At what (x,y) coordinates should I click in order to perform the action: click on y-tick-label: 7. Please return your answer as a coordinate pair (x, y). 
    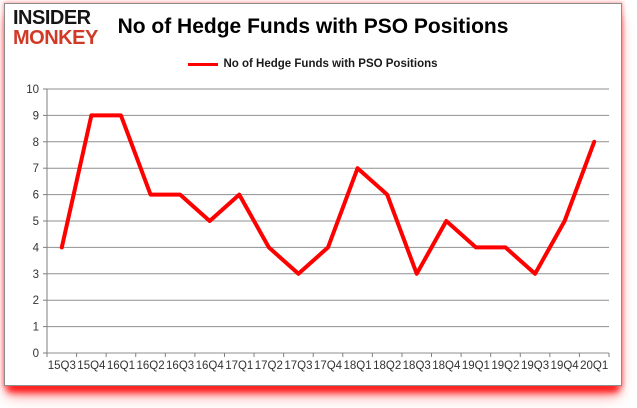
    Looking at the image, I should click on (36, 169).